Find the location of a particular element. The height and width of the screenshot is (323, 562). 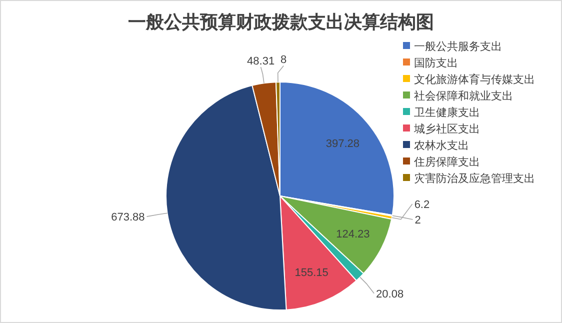

legend-label: 城乡社区支出 is located at coordinates (446, 129).